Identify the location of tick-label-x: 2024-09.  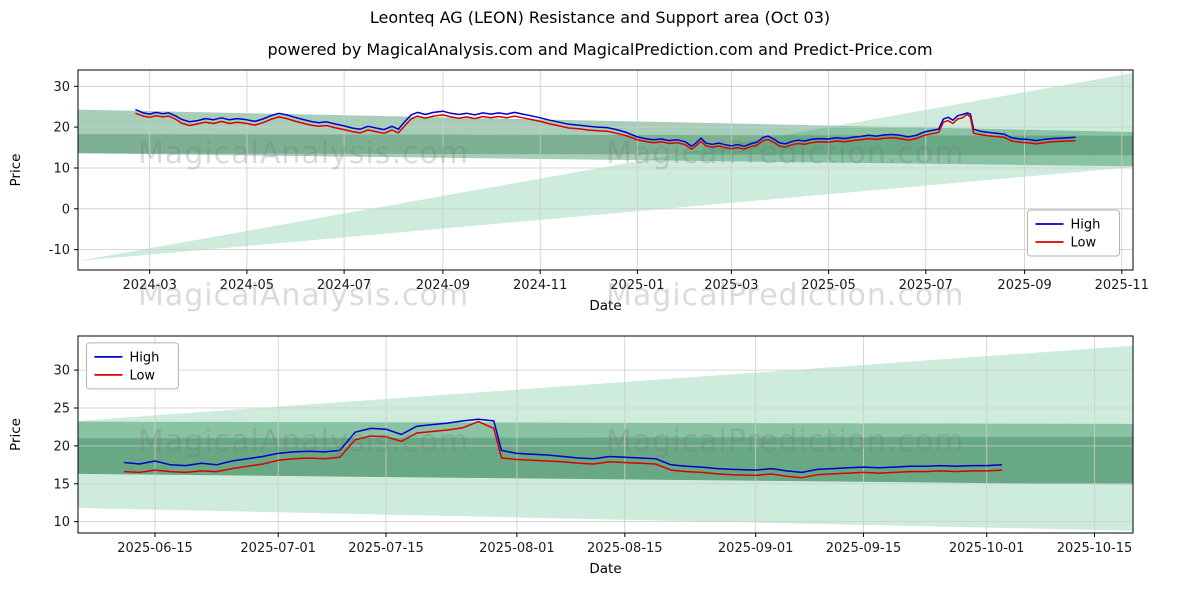
(443, 285).